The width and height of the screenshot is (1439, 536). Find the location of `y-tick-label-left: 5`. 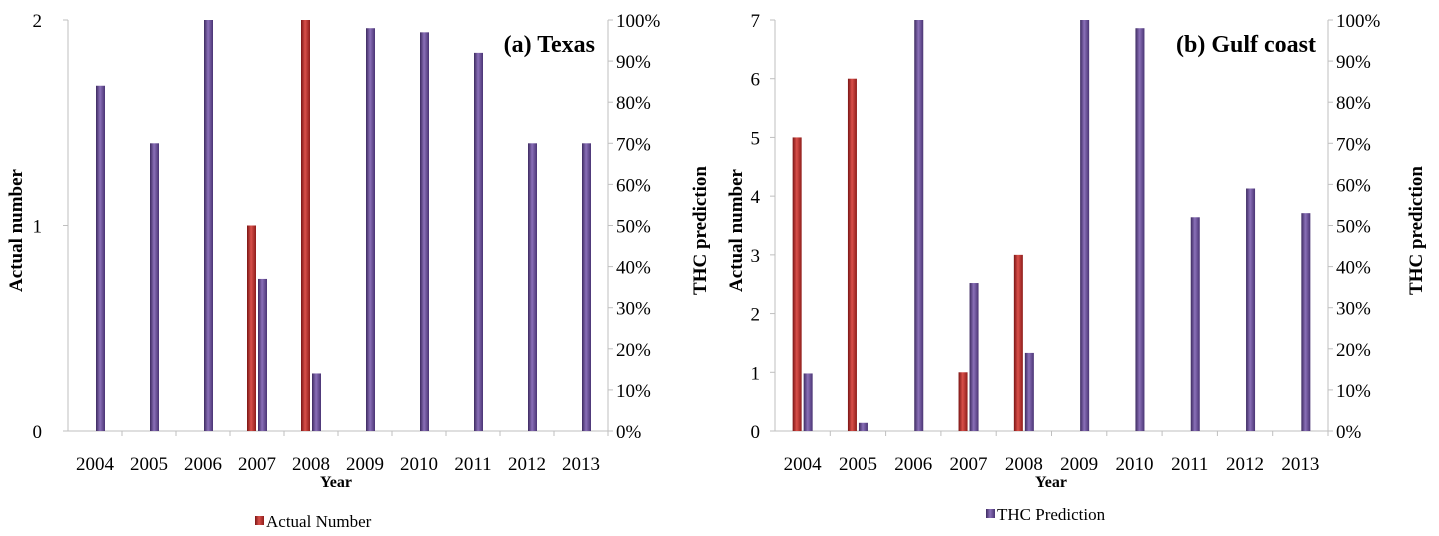

y-tick-label-left: 5 is located at coordinates (756, 138).